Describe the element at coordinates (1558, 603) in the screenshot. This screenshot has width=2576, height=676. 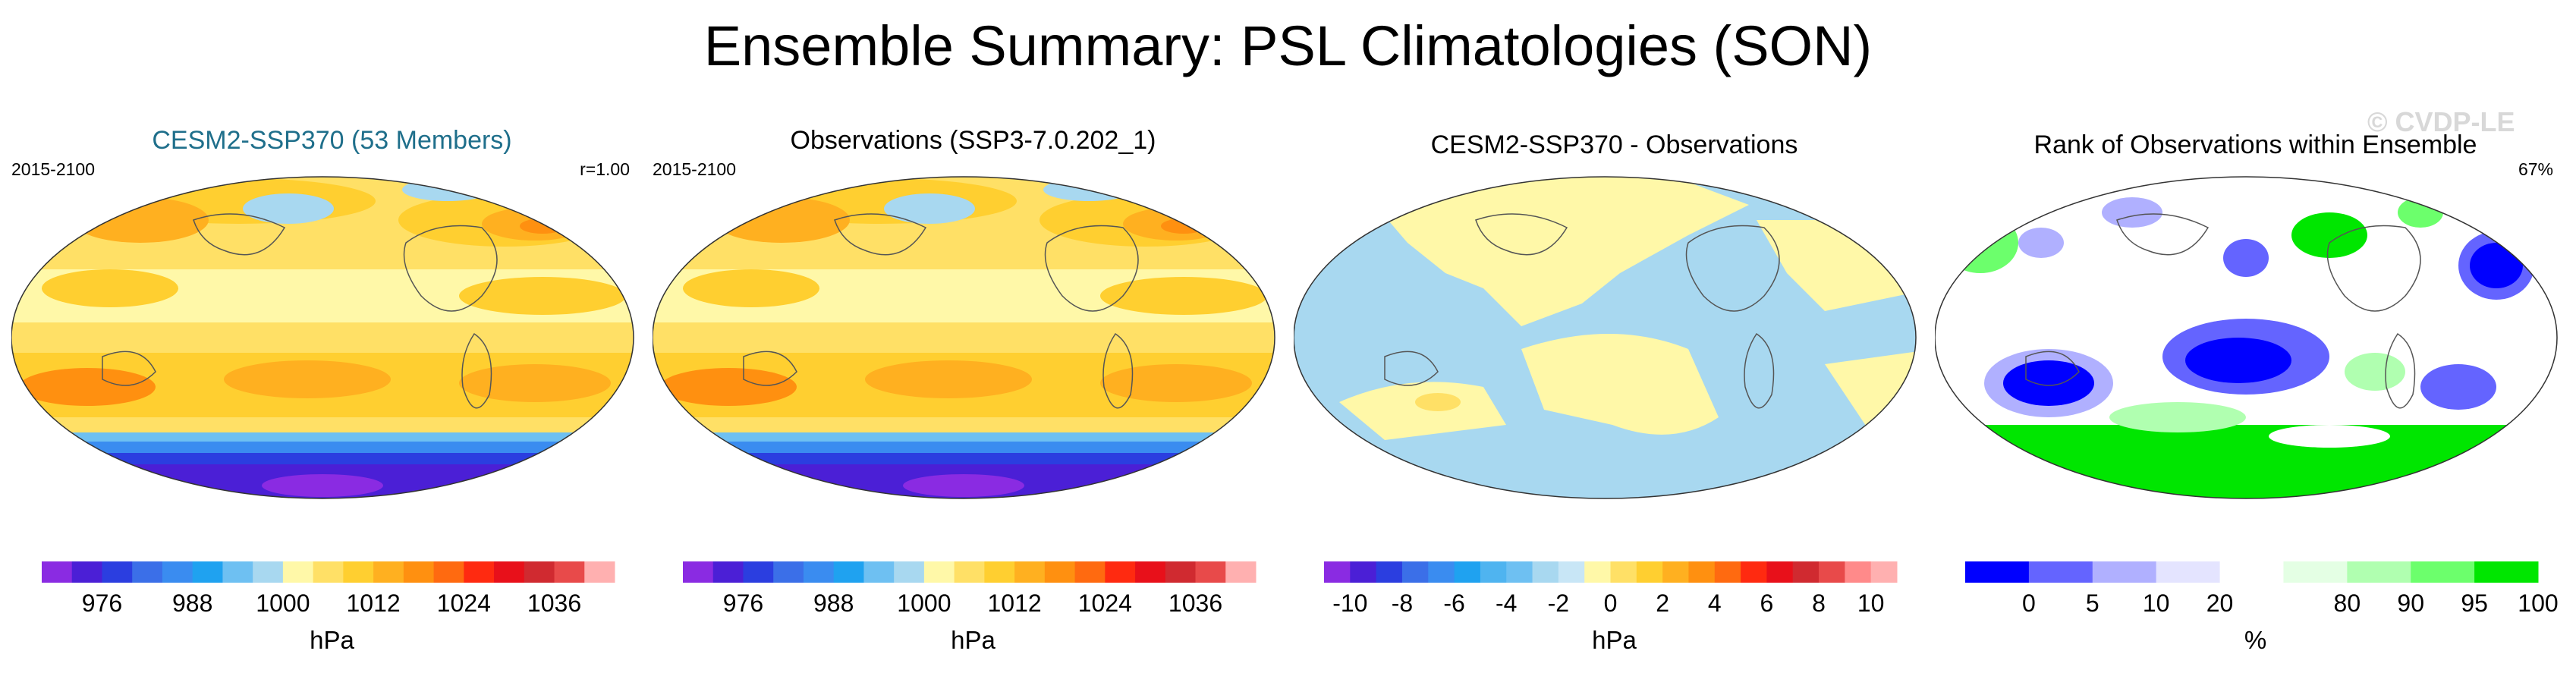
I see `colorbar-tick-label: -2` at that location.